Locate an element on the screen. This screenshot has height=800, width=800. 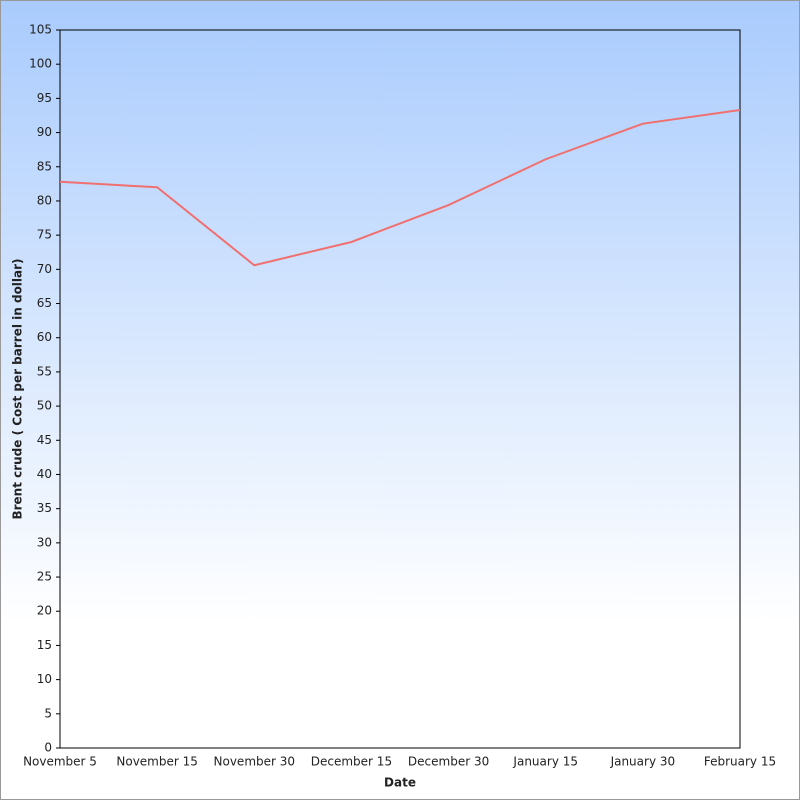
y-tick-label: 75 is located at coordinates (44, 235).